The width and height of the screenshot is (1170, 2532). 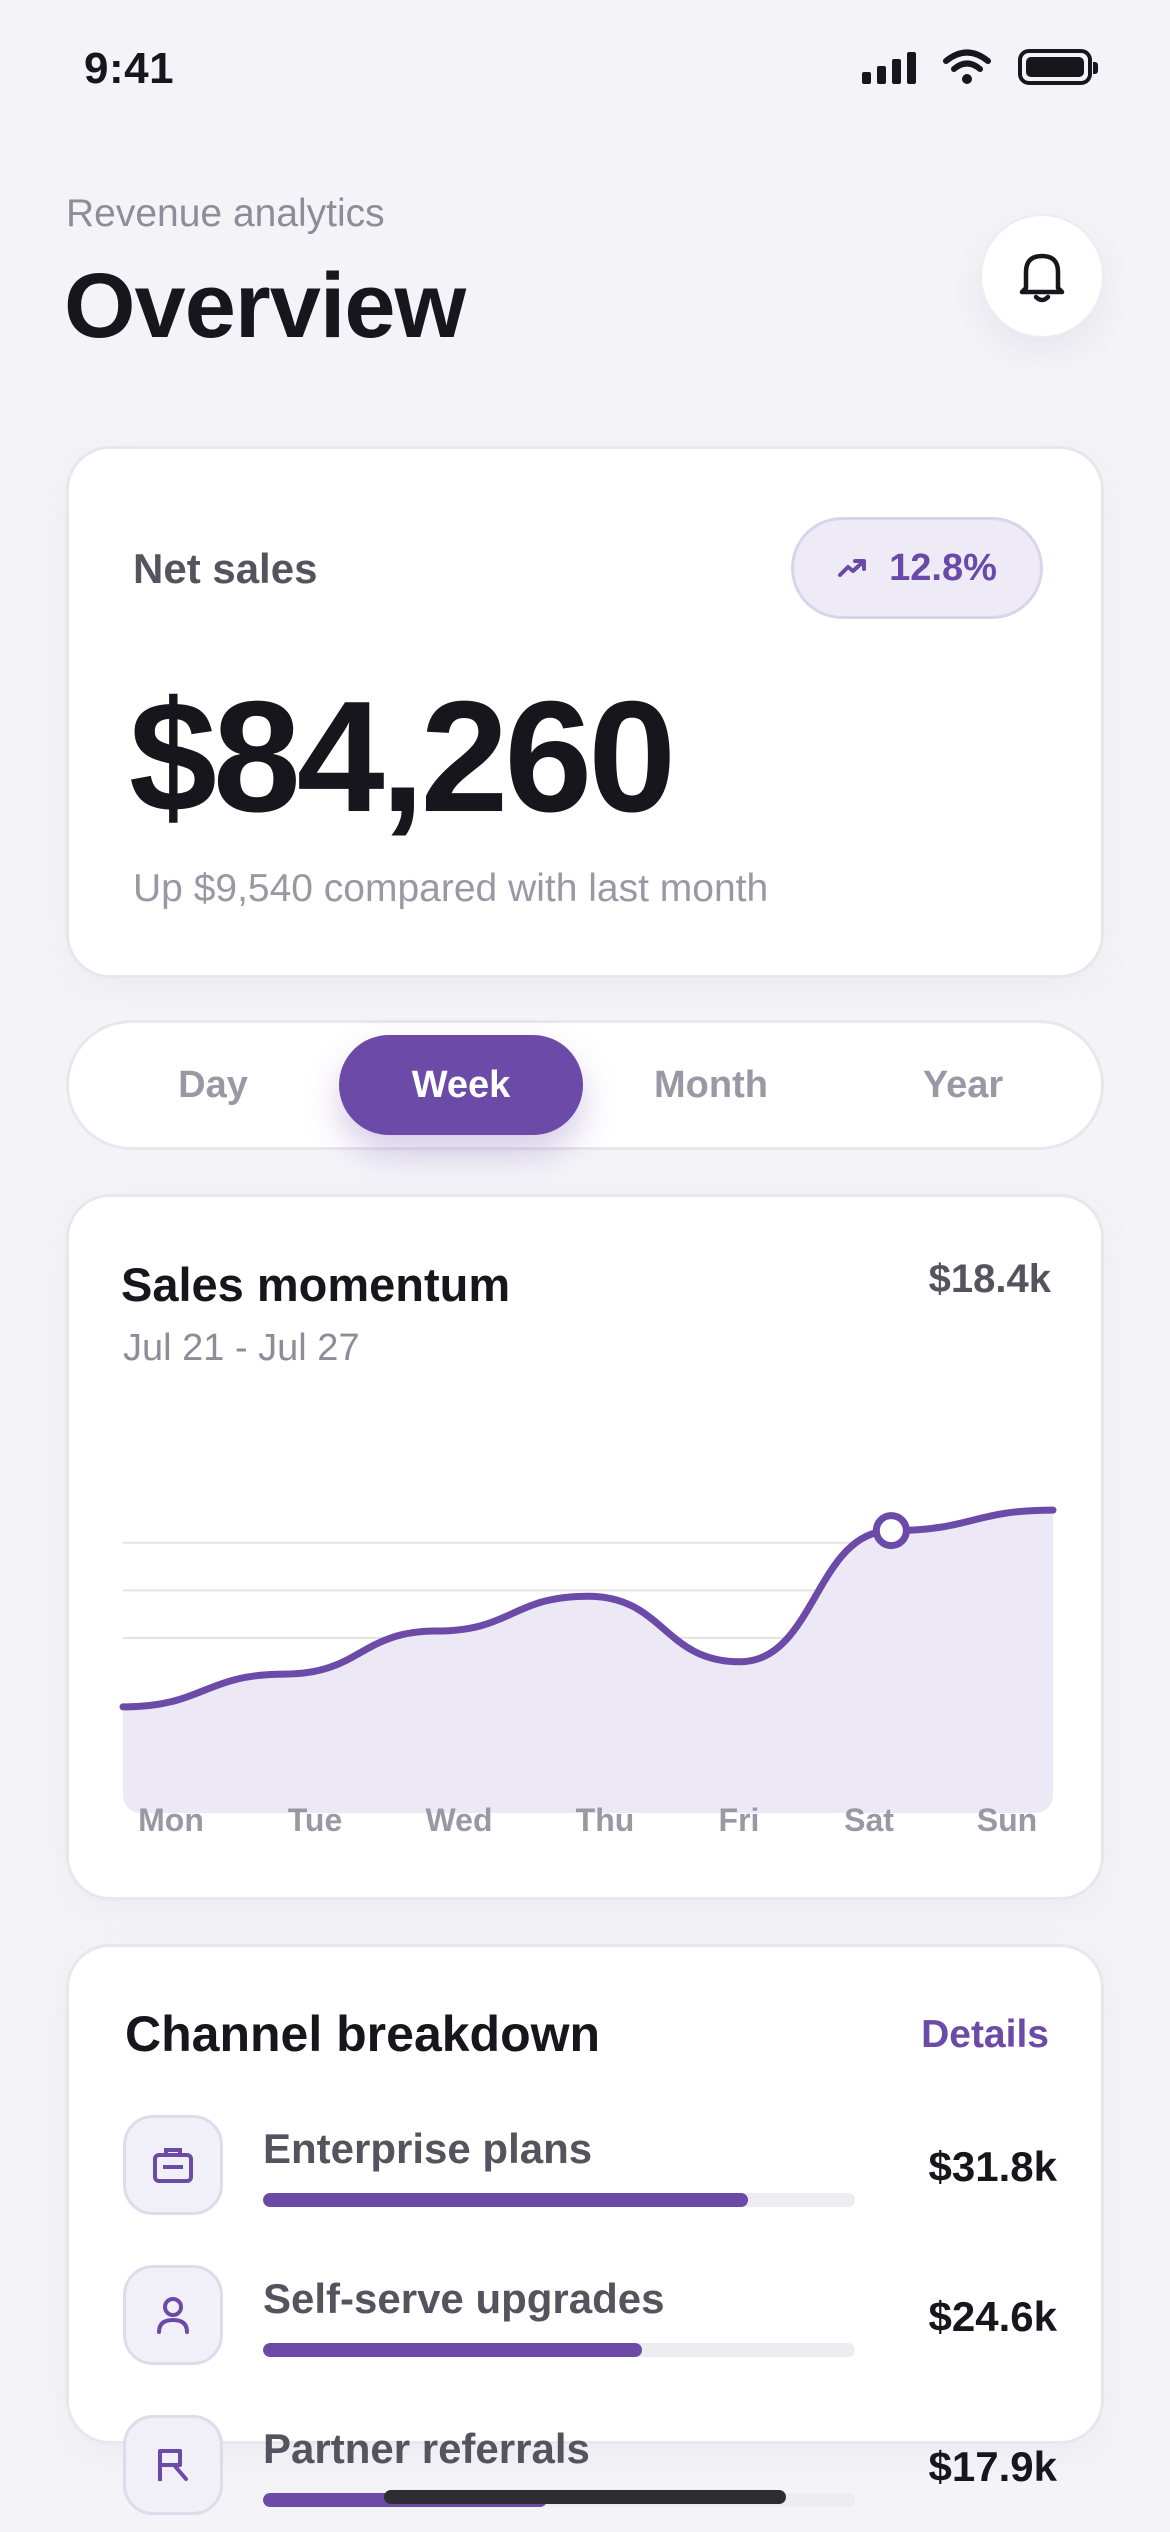 What do you see at coordinates (129, 68) in the screenshot?
I see `status-time: 9:41` at bounding box center [129, 68].